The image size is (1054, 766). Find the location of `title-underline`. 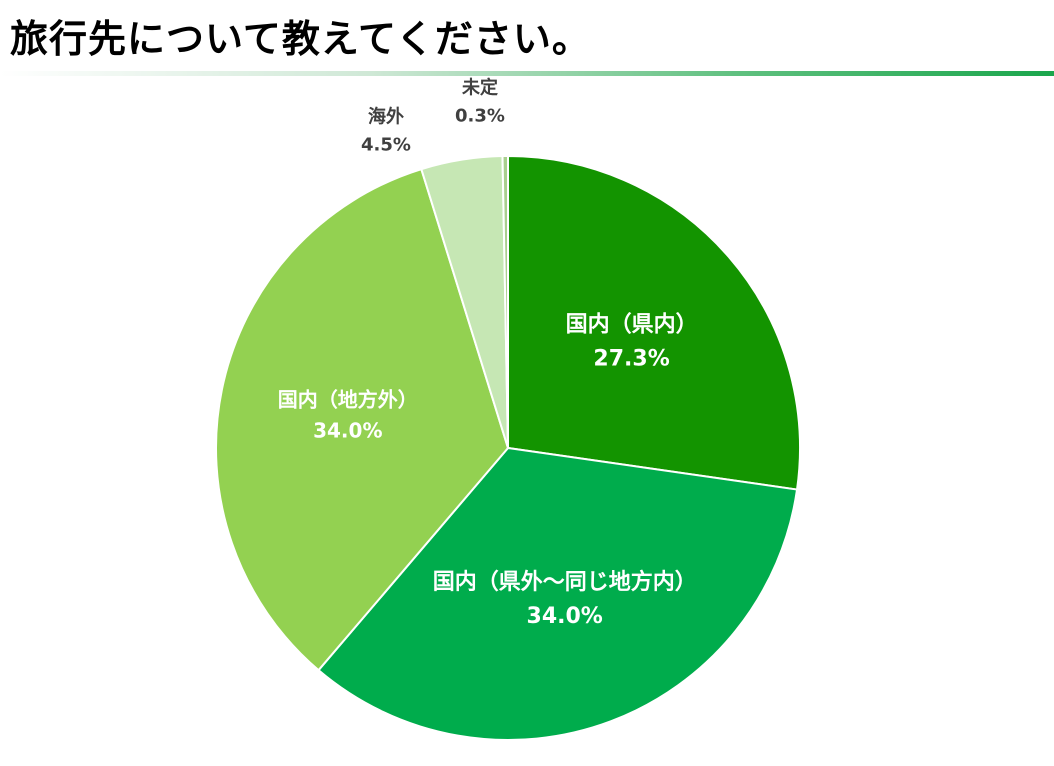

title-underline is located at coordinates (527, 73).